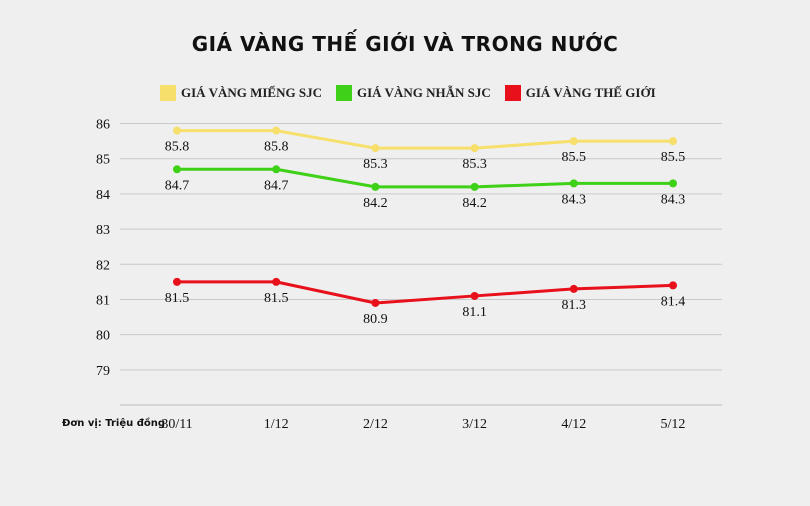 The height and width of the screenshot is (506, 810). I want to click on legend-label-sjc-ring: GIÁ VÀNG NHẪN SJC, so click(423, 92).